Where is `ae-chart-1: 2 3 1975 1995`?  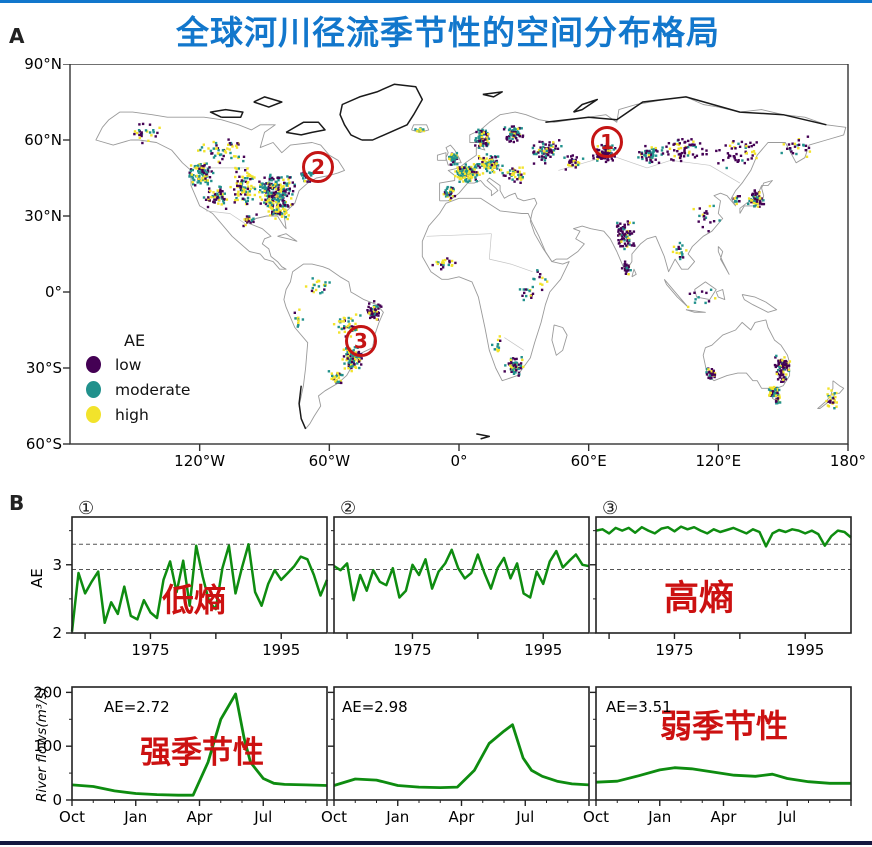 ae-chart-1: 2 3 1975 1995 is located at coordinates (190, 587).